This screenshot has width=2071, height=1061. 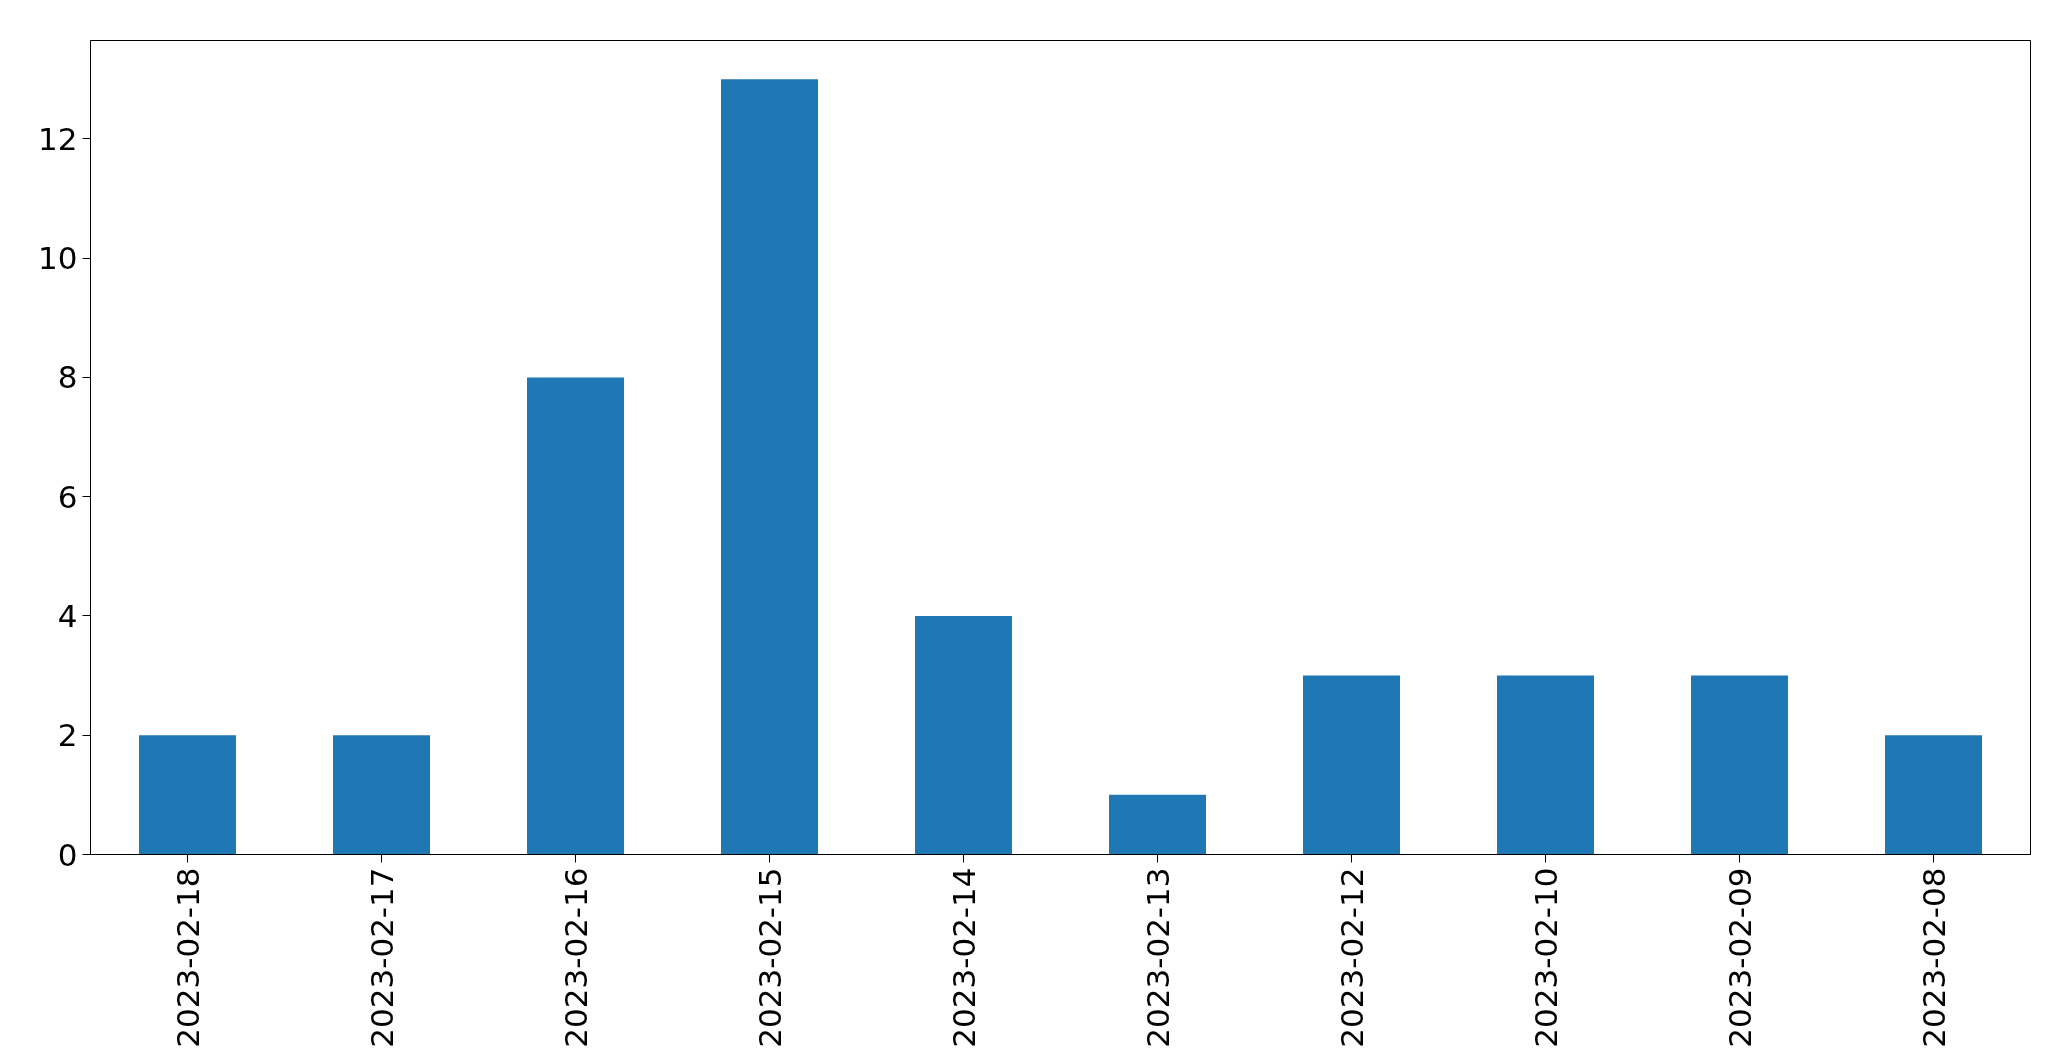 What do you see at coordinates (575, 957) in the screenshot?
I see `x-tick-label: 2023-02-16` at bounding box center [575, 957].